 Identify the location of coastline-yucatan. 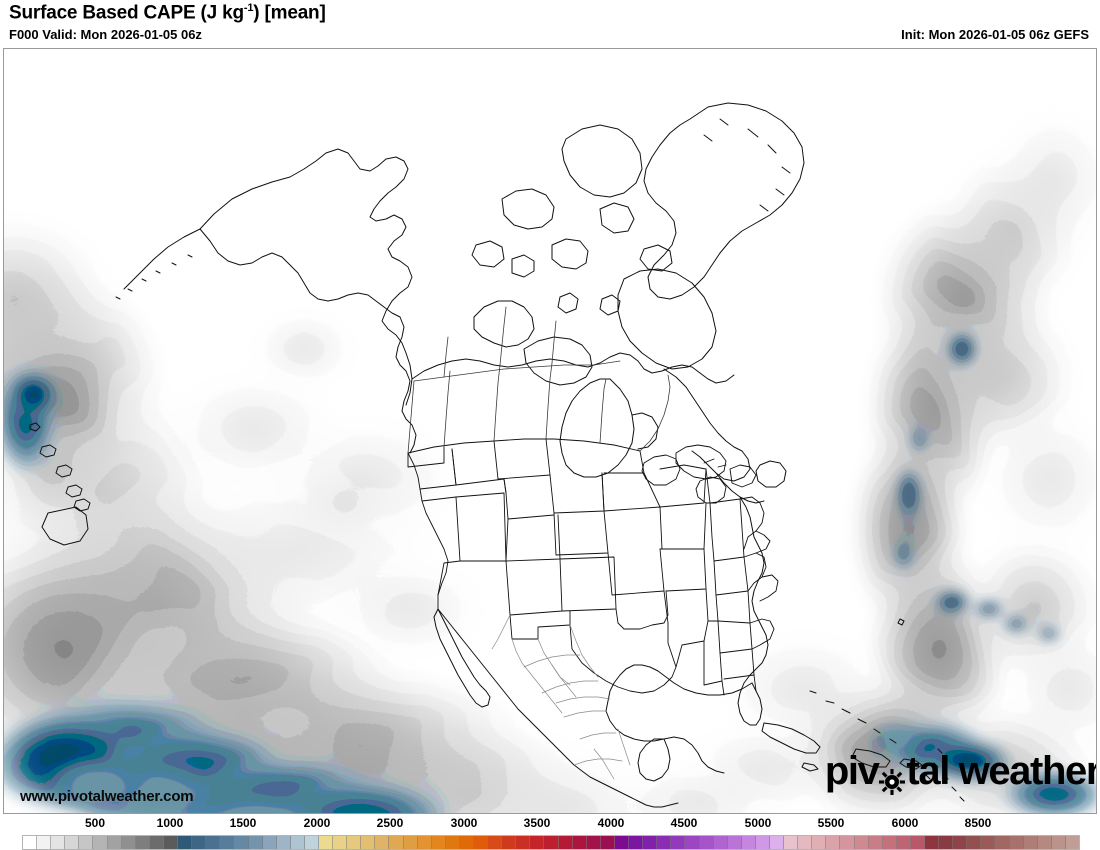
(654, 760).